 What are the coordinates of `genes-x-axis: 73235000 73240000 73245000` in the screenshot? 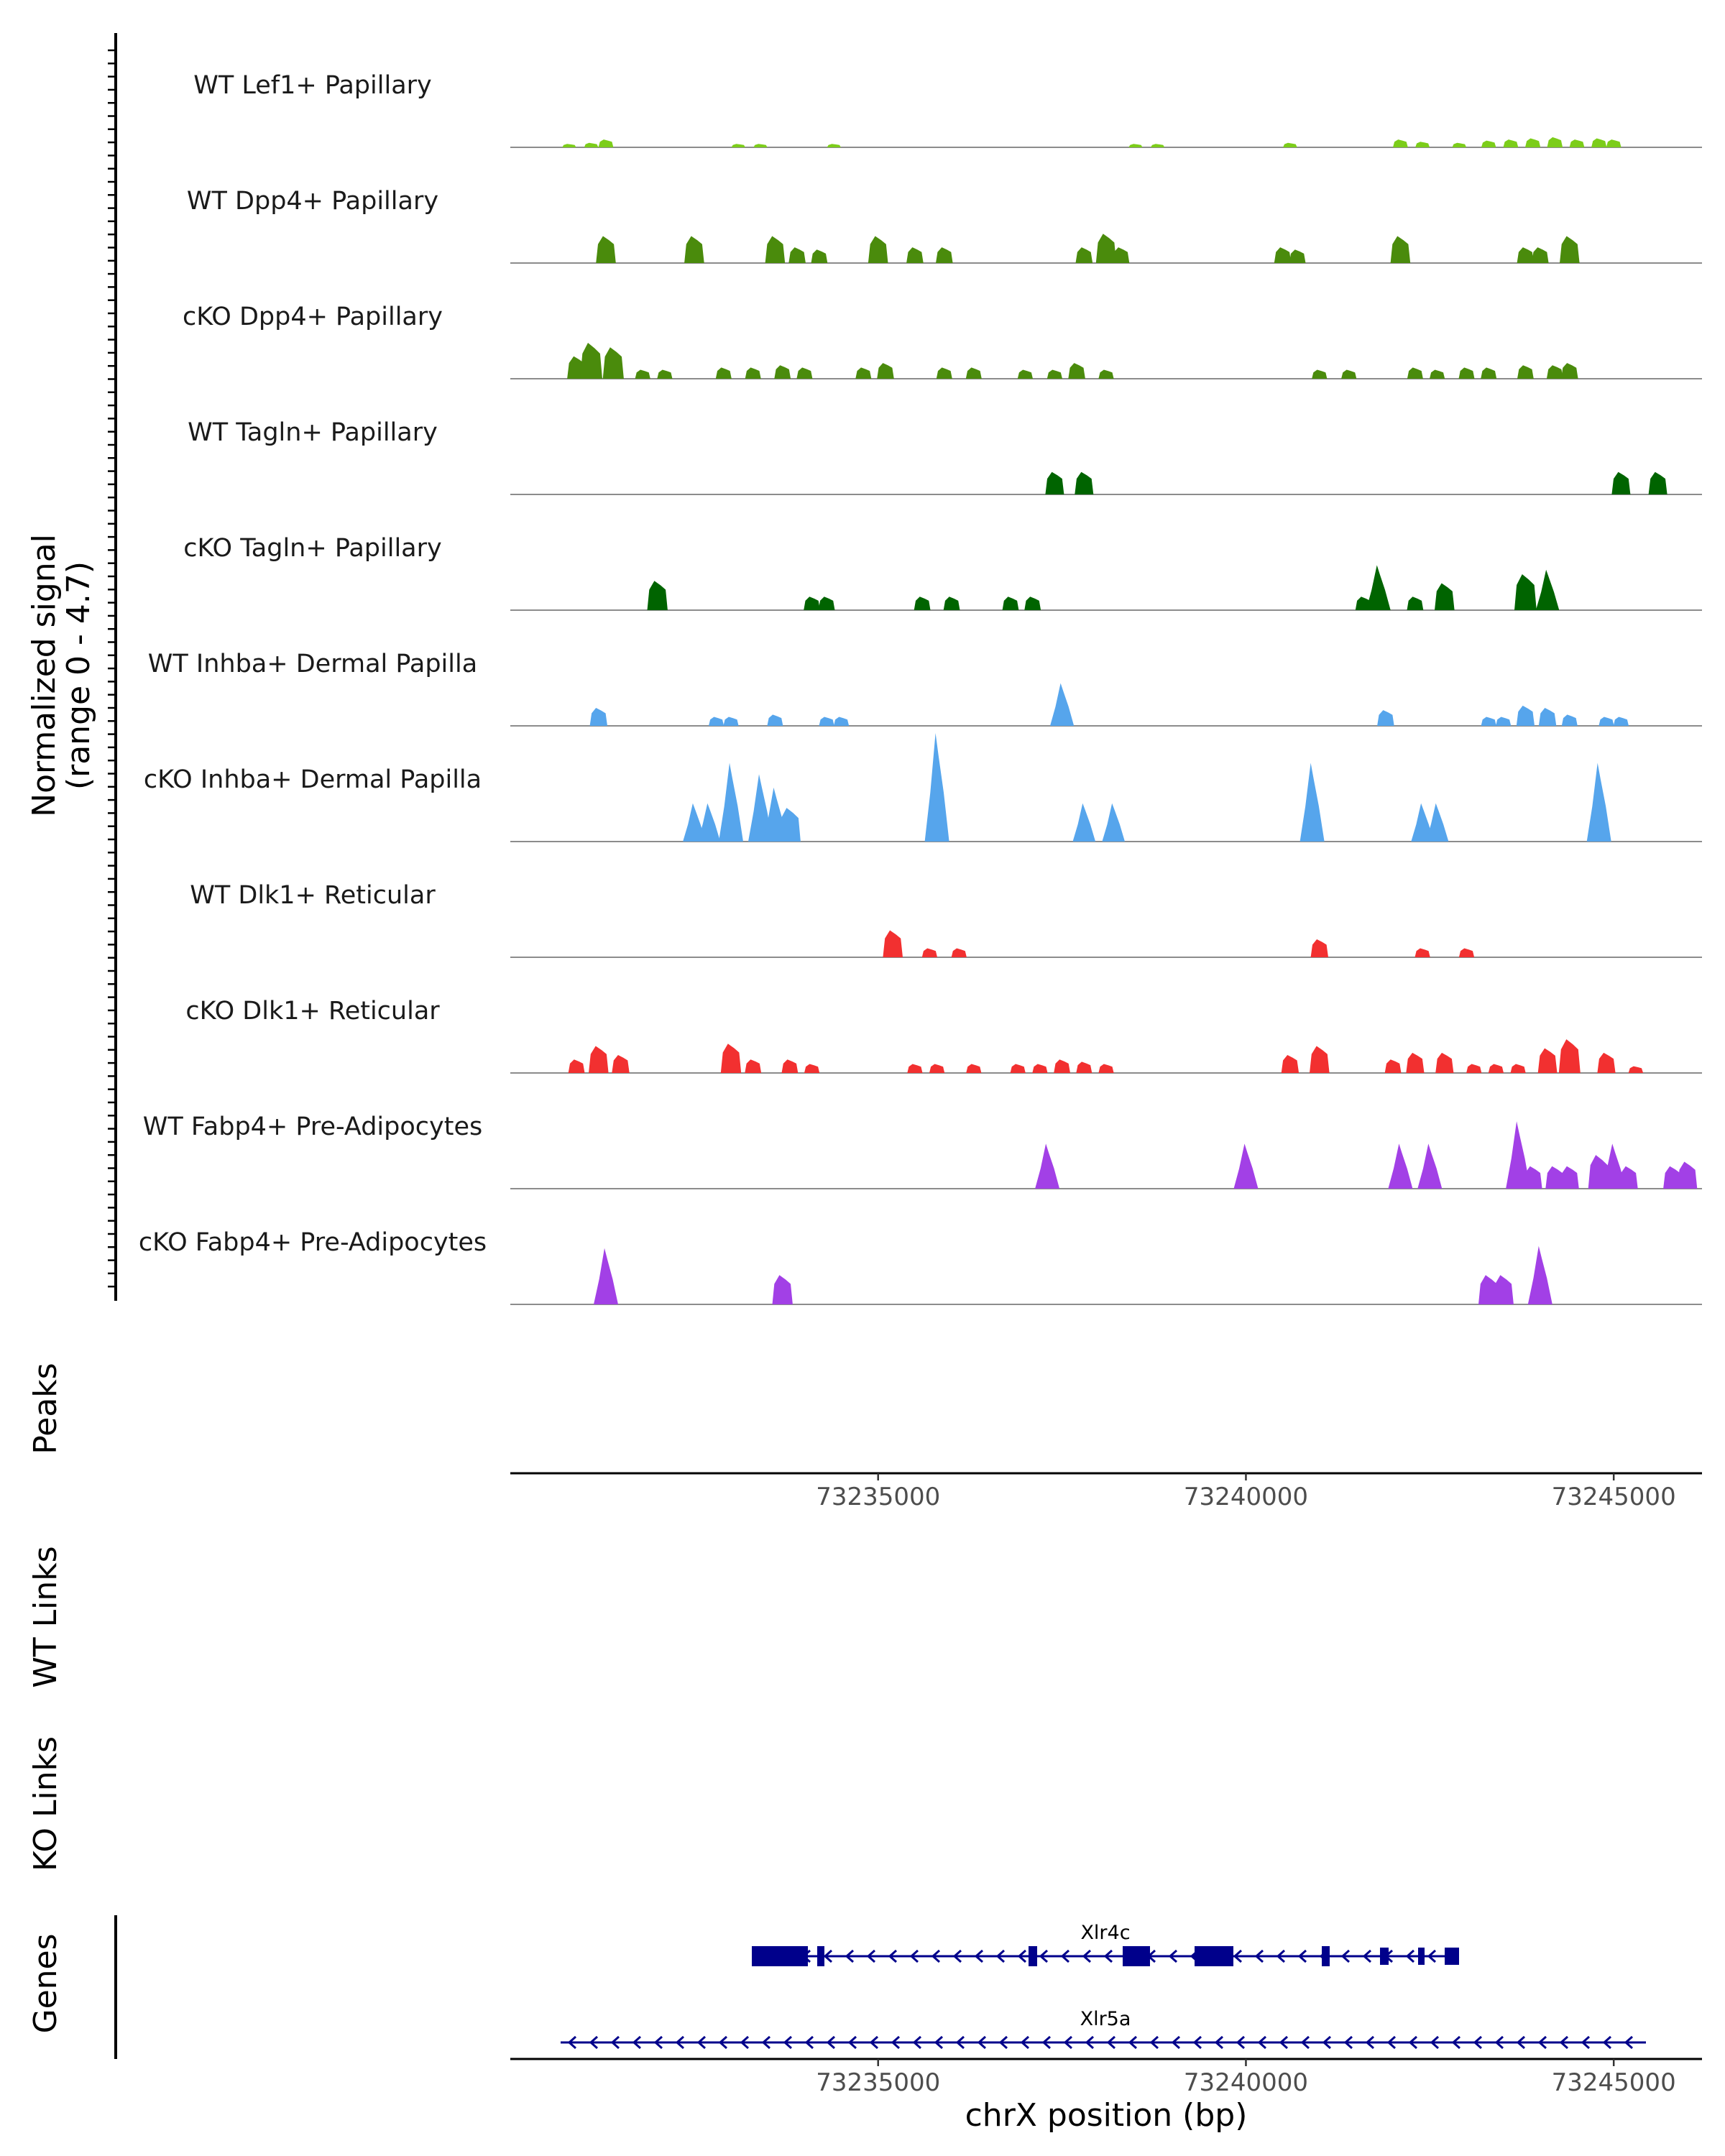 It's located at (1106, 2077).